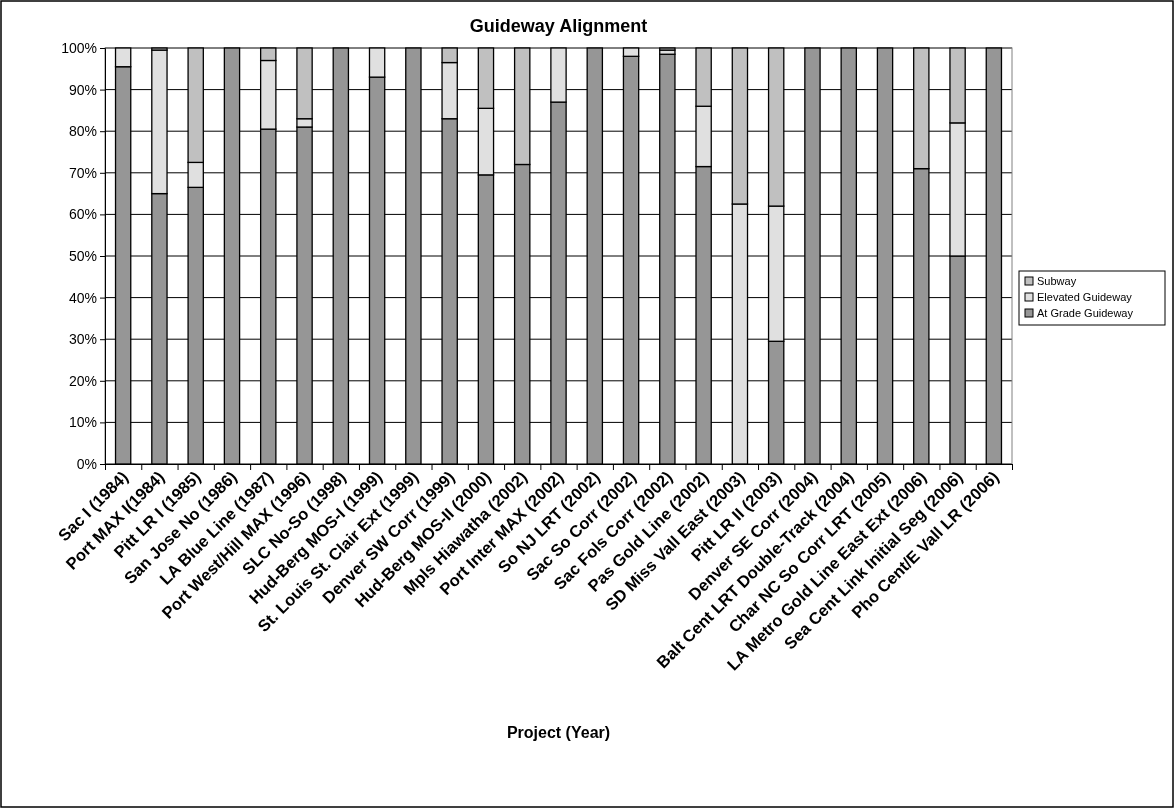 The height and width of the screenshot is (808, 1174). Describe the element at coordinates (79, 47) in the screenshot. I see `y-tick-label: 100%` at that location.